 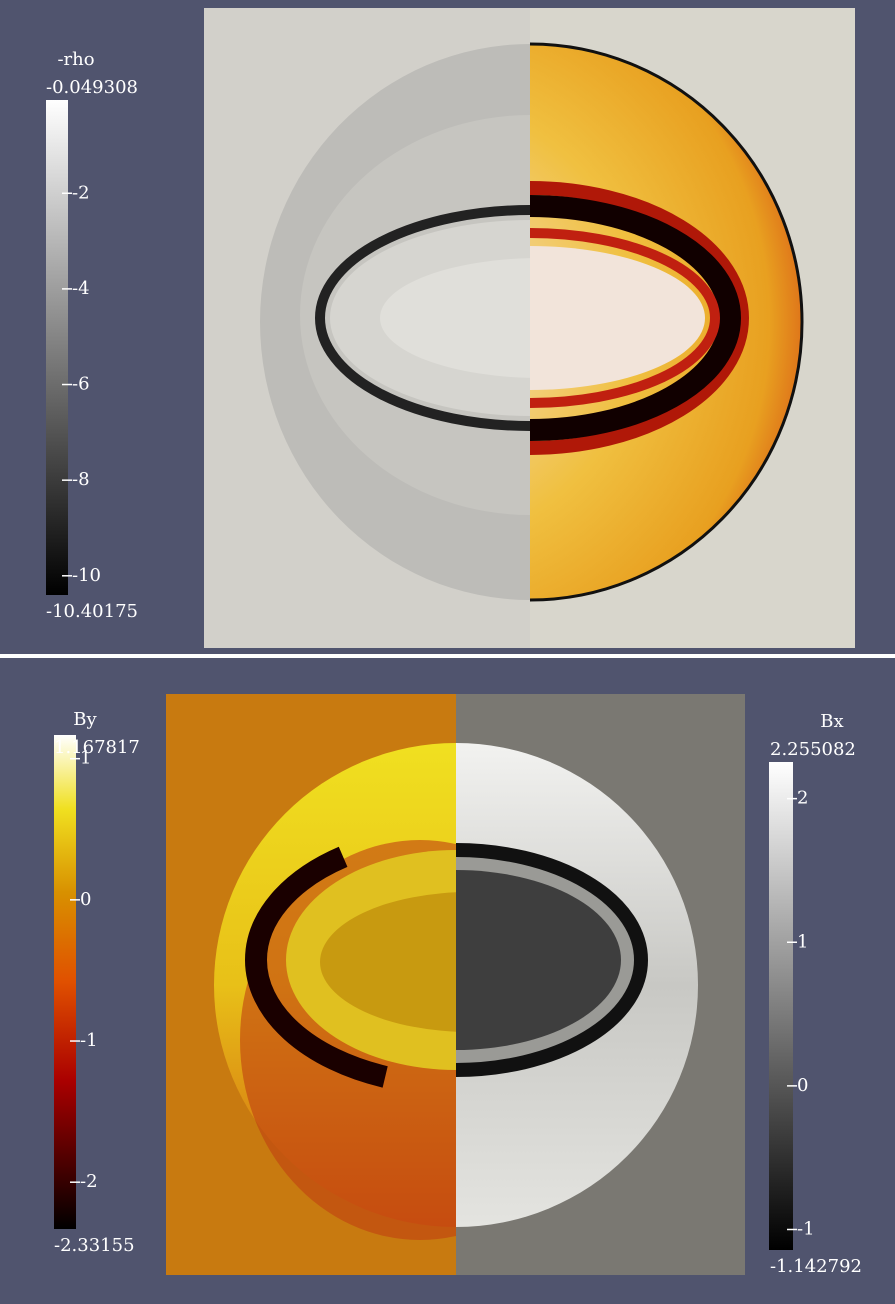 I want to click on colorbar-max: 1.167817, so click(x=97, y=747).